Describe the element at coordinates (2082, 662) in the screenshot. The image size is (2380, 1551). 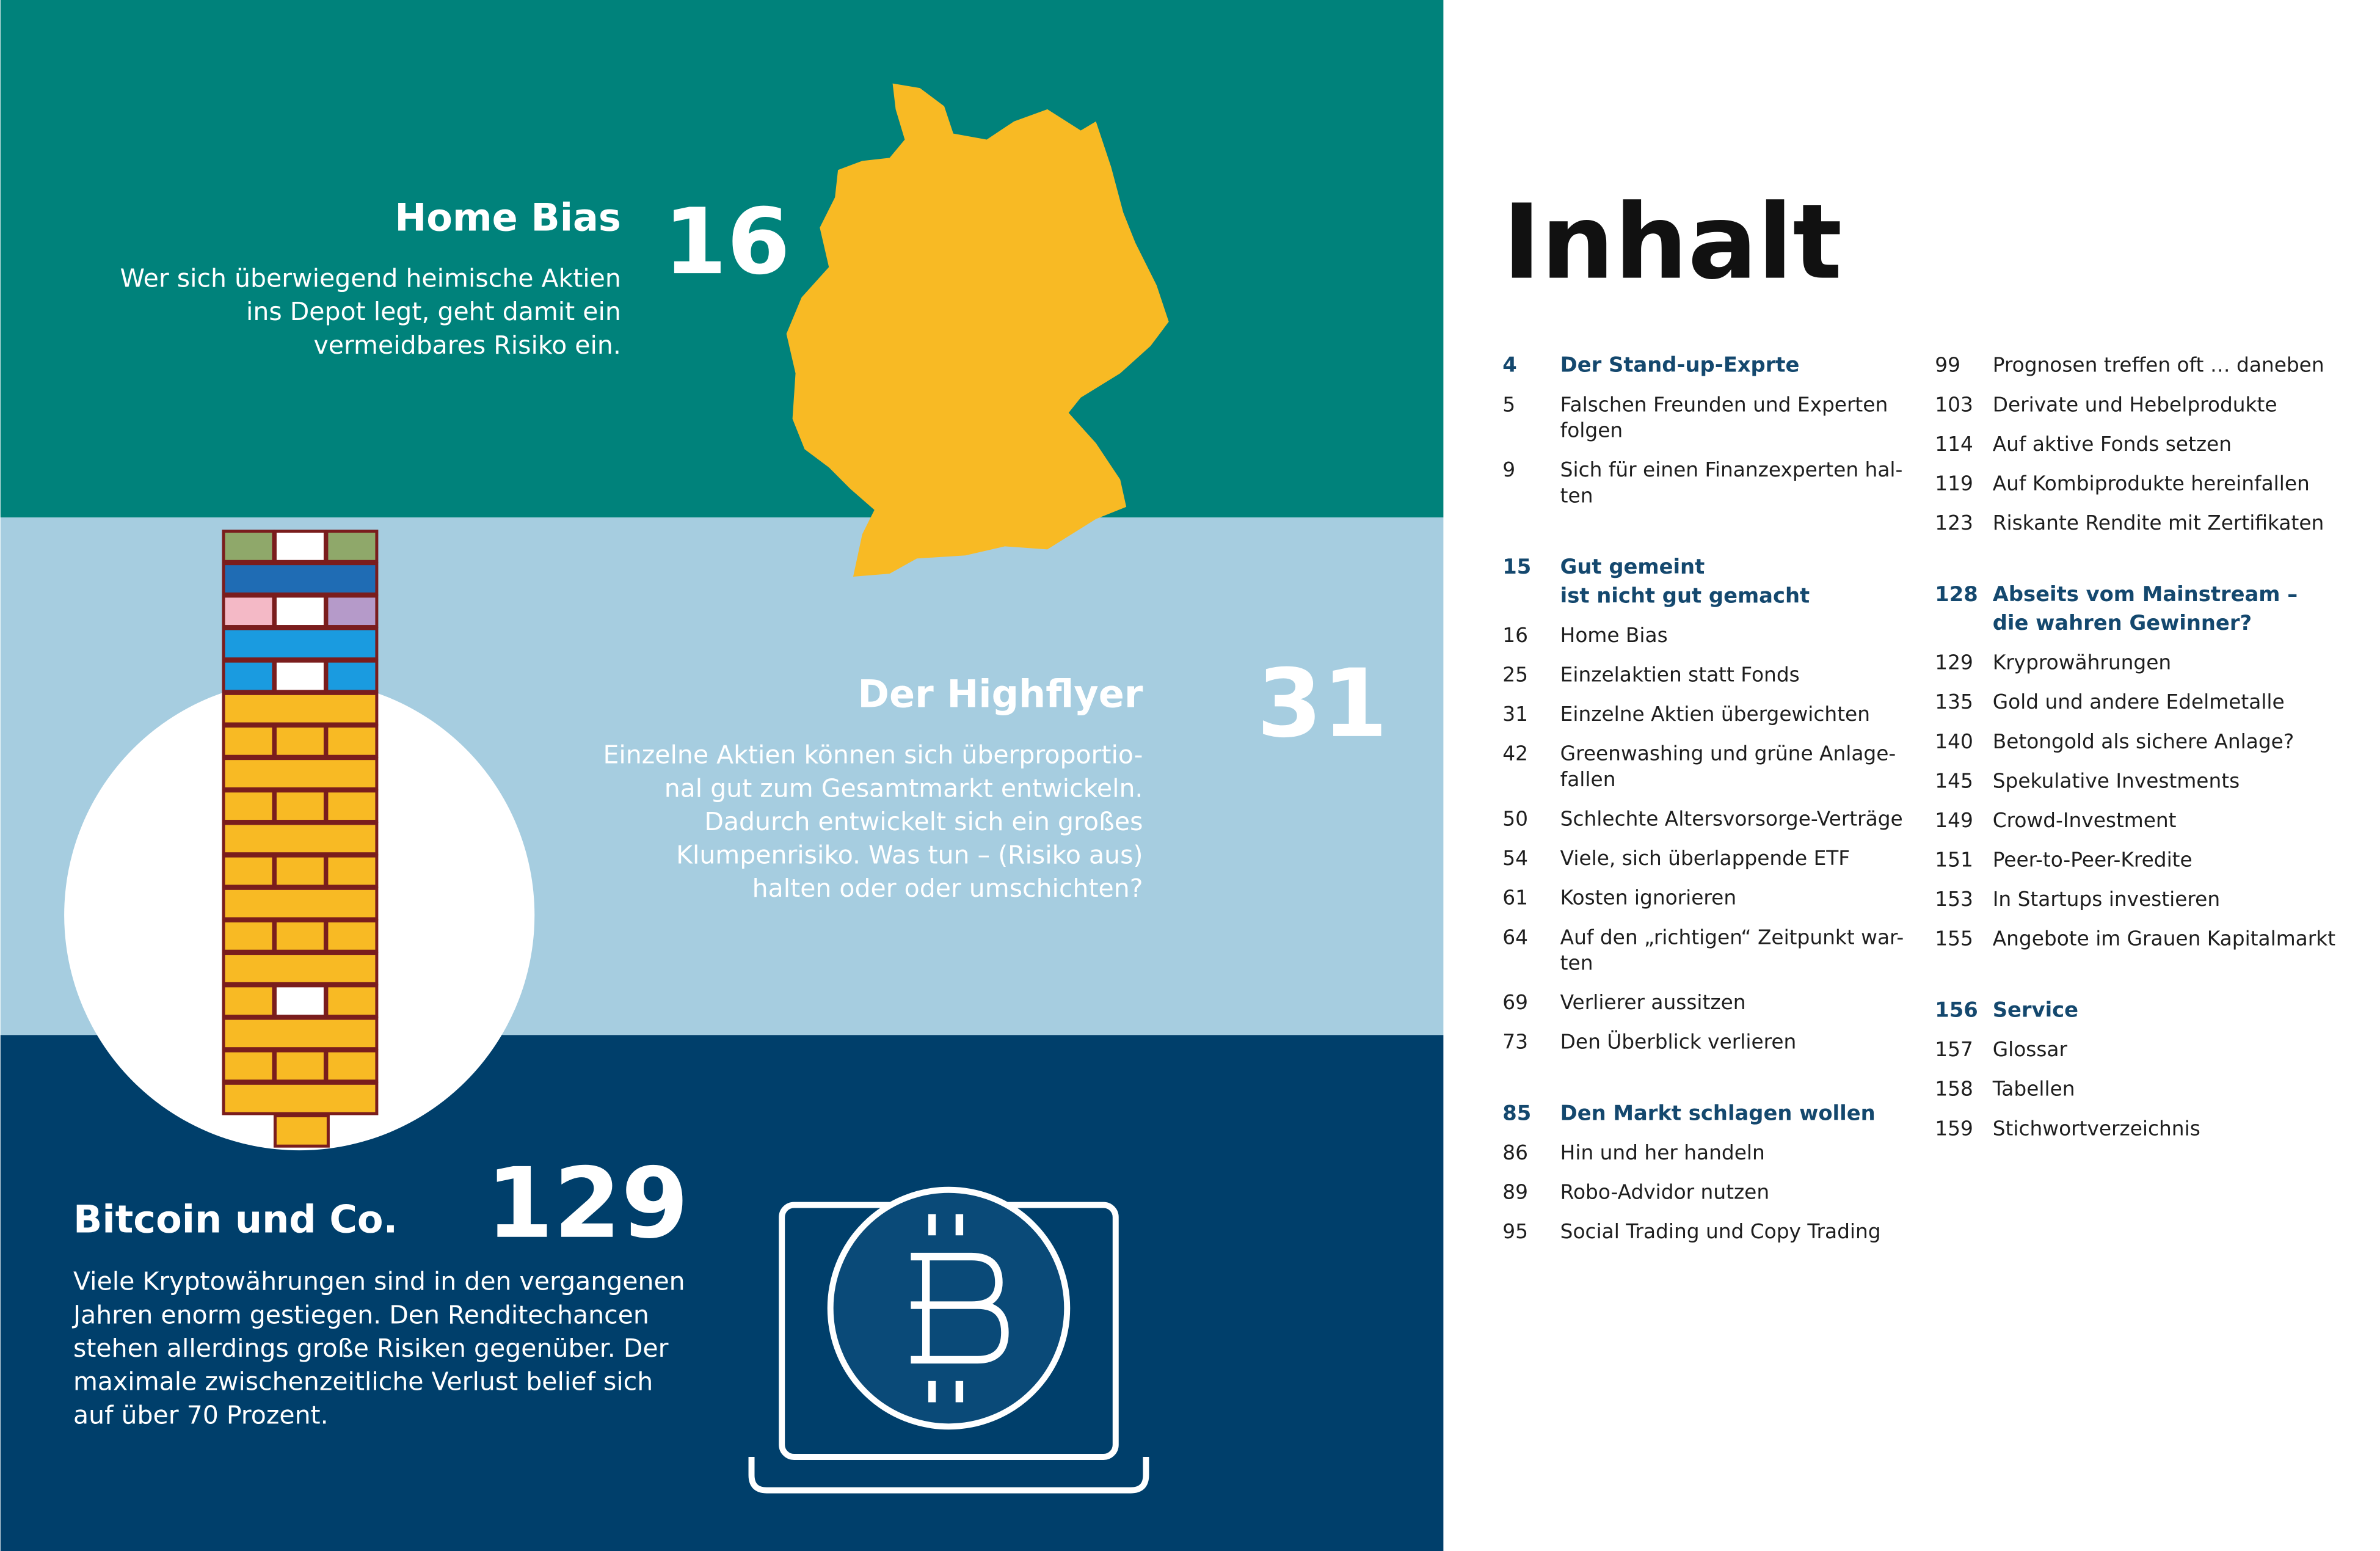
I see `toc-entry-title: Kryprowährungen` at that location.